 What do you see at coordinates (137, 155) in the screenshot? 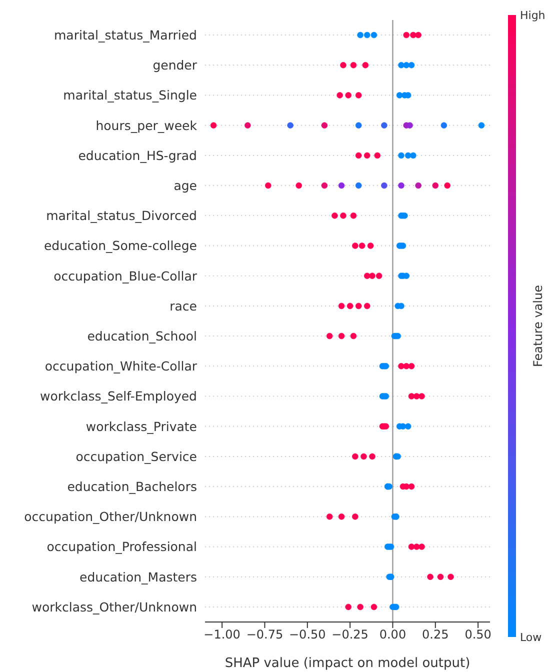
I see `y-tick-label: education_HS-grad` at bounding box center [137, 155].